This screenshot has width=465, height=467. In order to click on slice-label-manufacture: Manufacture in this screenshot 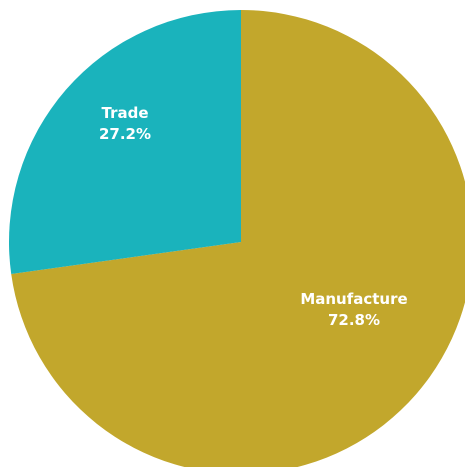, I will do `click(353, 299)`.